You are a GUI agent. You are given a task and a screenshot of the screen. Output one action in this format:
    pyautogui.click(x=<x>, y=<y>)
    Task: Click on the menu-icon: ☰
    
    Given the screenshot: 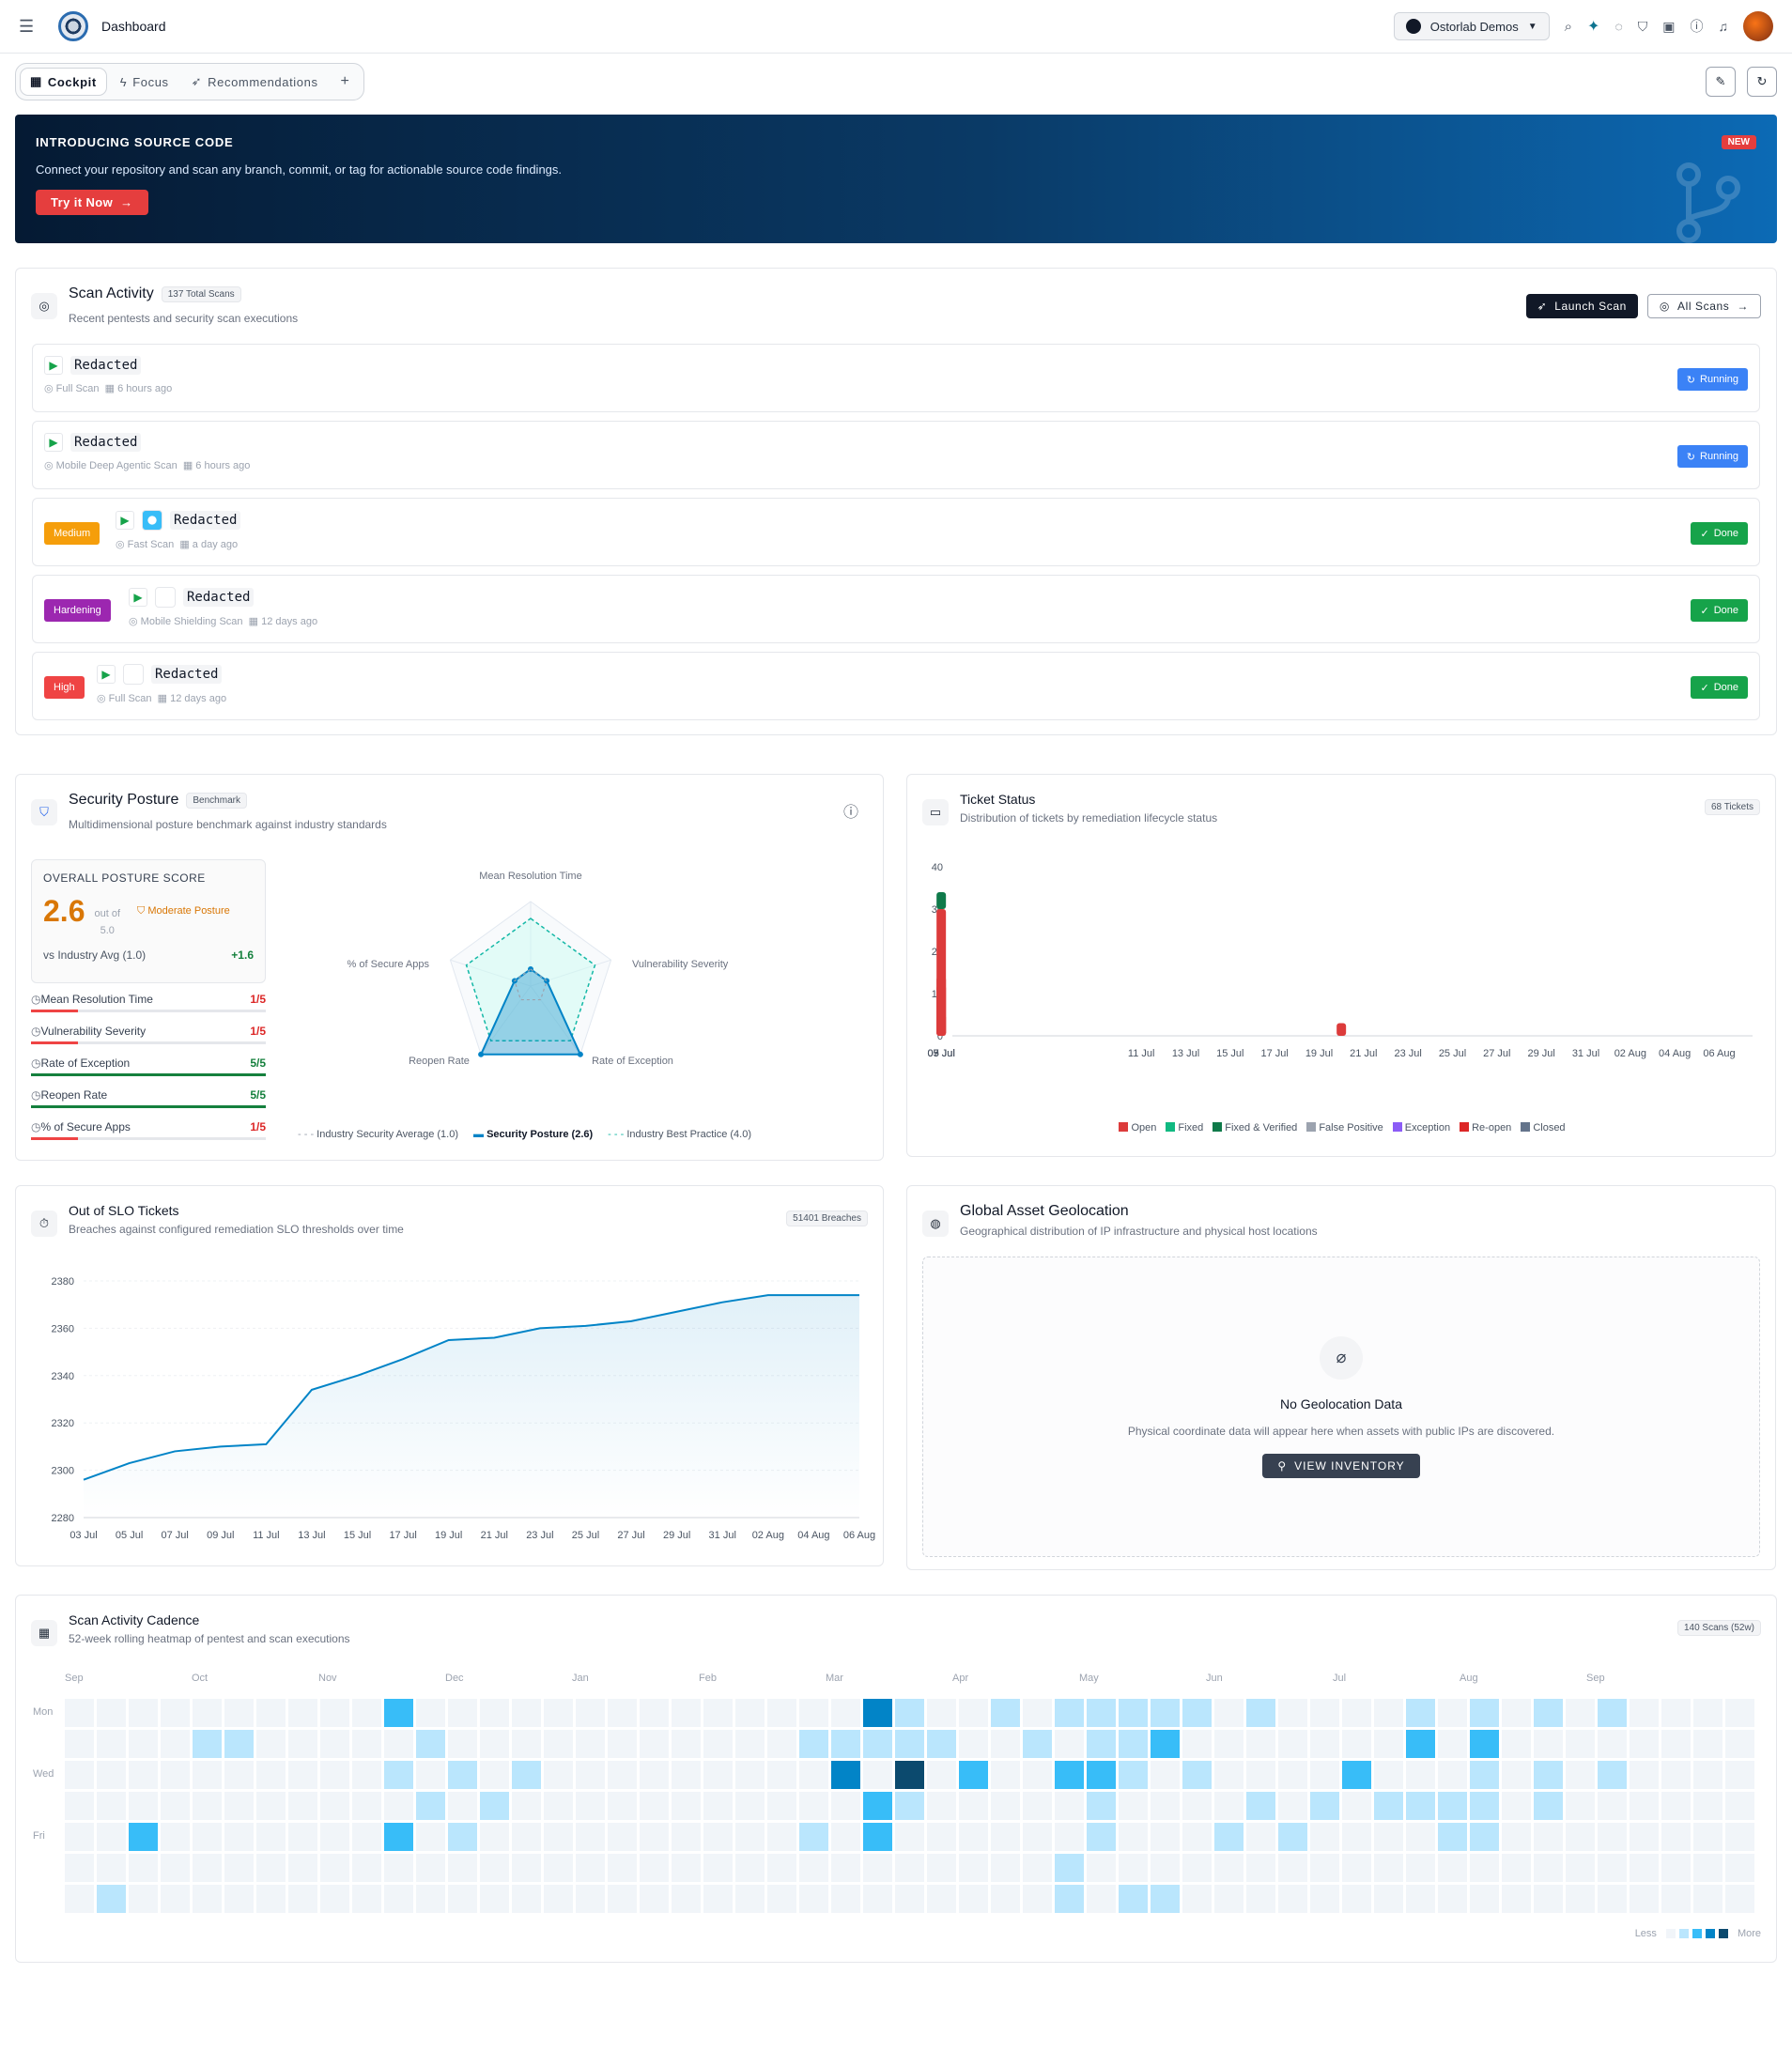 What is the action you would take?
    pyautogui.click(x=27, y=26)
    